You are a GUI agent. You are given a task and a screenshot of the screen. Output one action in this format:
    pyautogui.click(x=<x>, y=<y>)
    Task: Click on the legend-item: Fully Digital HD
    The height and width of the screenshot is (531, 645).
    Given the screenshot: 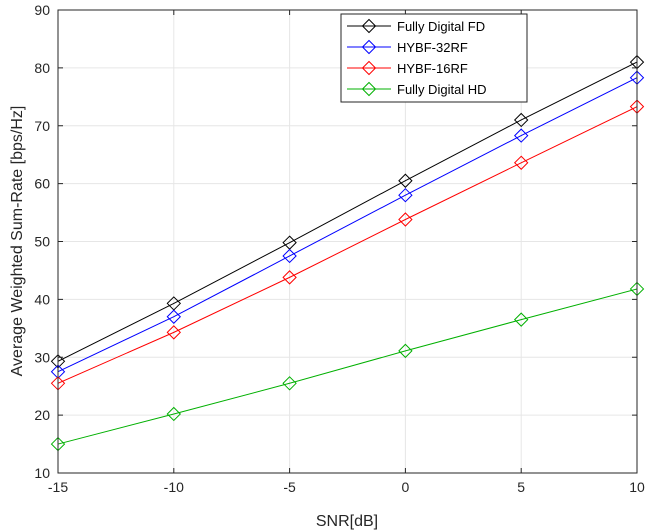 What is the action you would take?
    pyautogui.click(x=417, y=89)
    